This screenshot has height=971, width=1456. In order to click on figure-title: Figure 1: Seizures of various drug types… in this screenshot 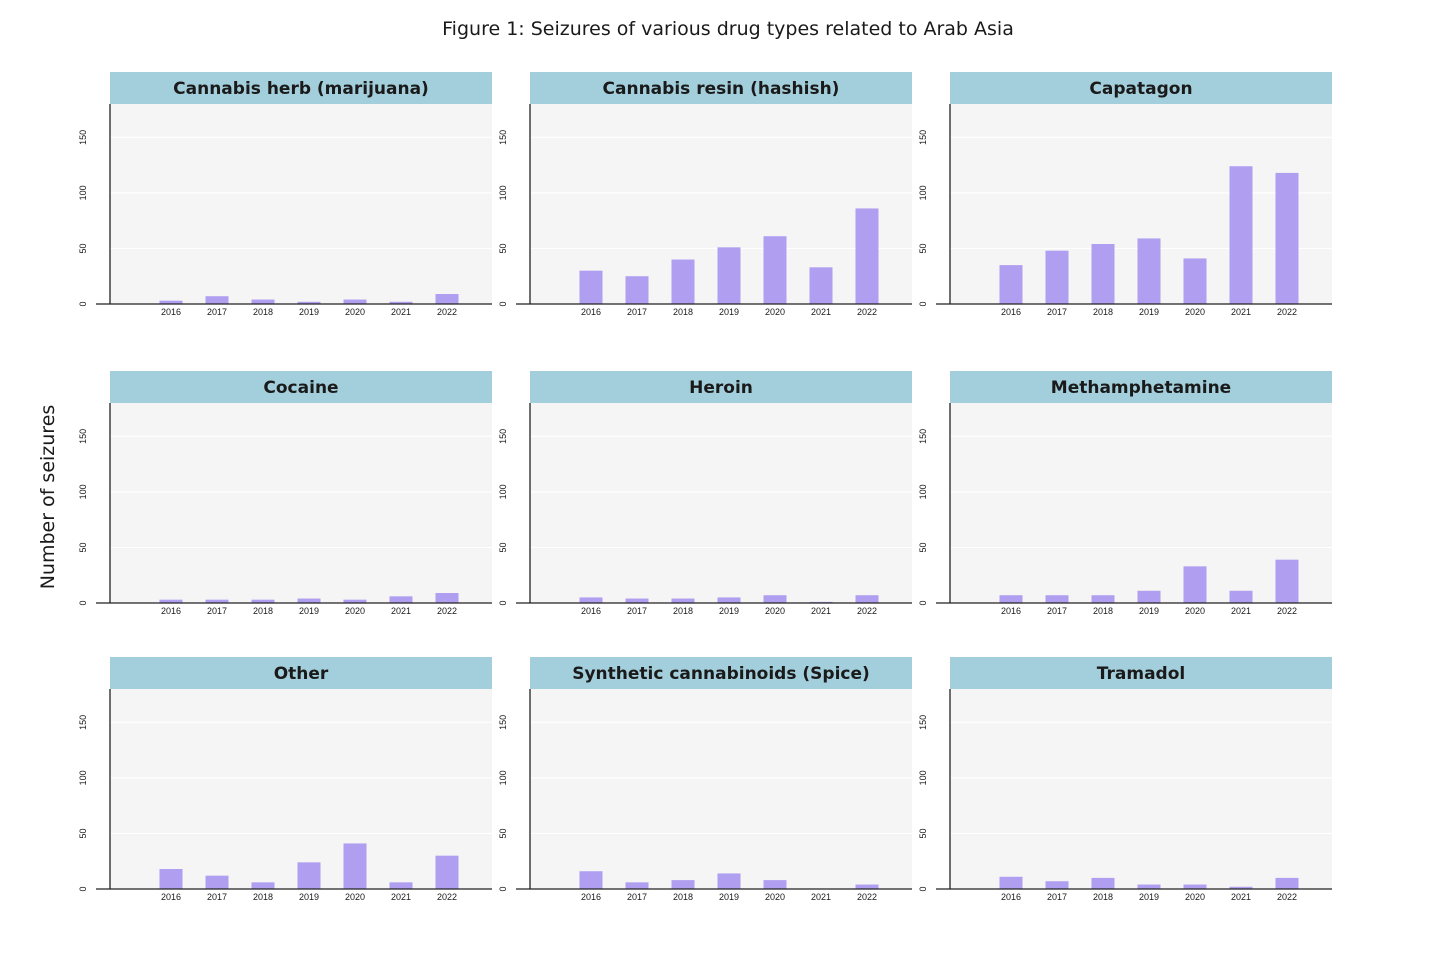, I will do `click(728, 29)`.